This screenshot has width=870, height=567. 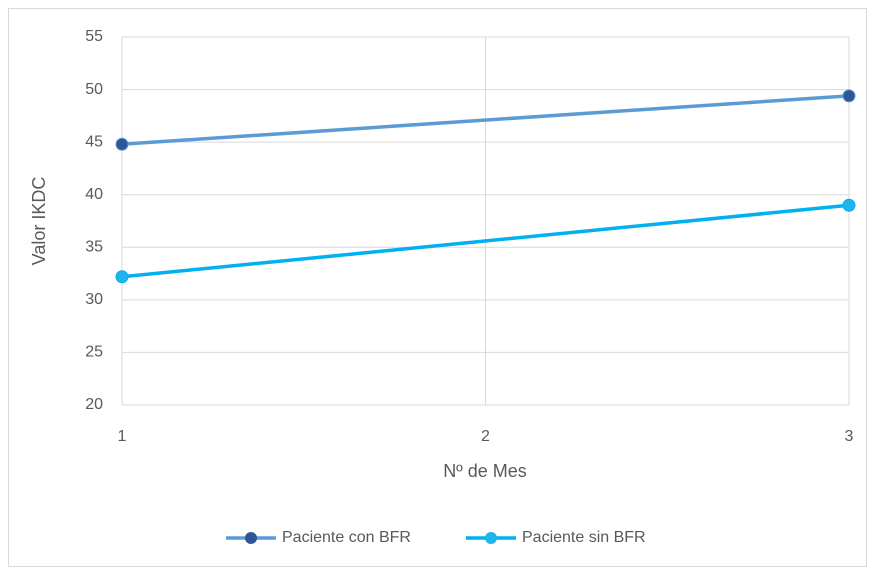 I want to click on x-tick-label: 1, so click(x=122, y=436).